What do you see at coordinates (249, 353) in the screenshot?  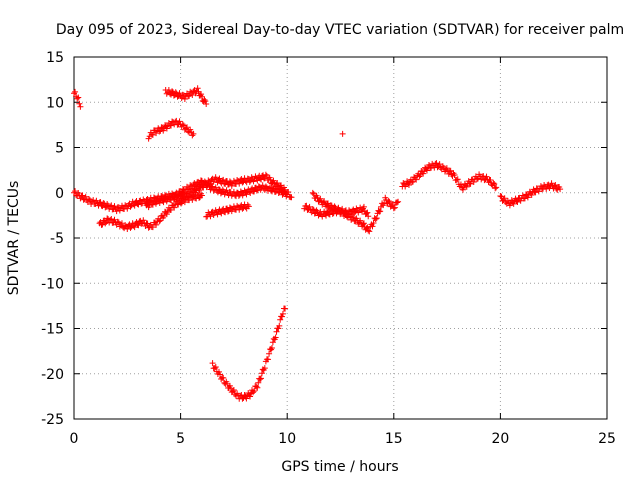 I see `series-arc-low` at bounding box center [249, 353].